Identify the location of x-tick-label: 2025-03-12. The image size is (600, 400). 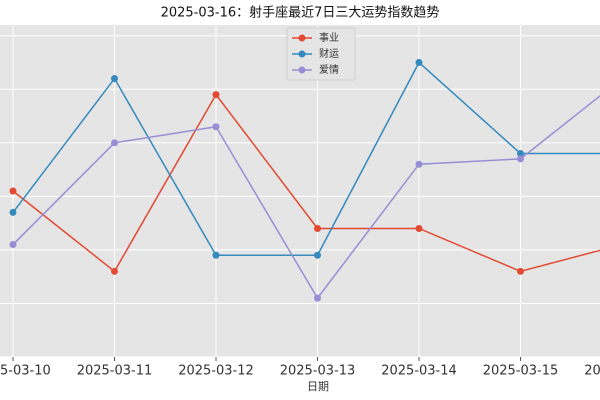
(216, 371).